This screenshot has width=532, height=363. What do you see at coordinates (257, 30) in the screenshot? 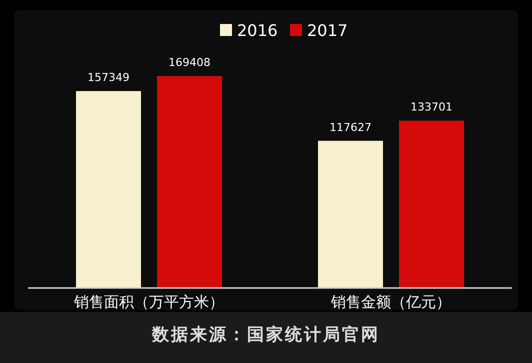
I see `legend-label: 2016` at bounding box center [257, 30].